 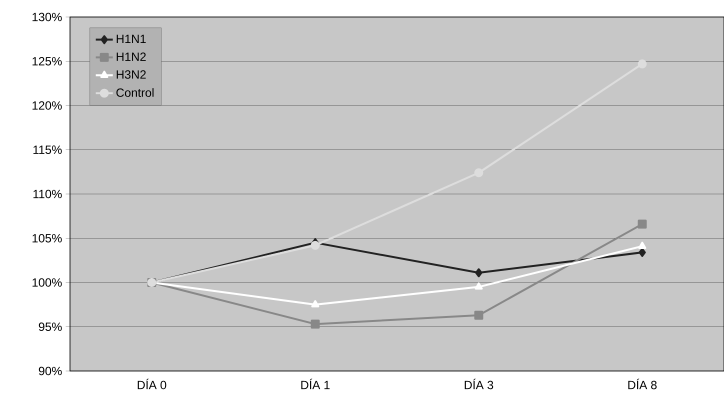 What do you see at coordinates (642, 384) in the screenshot?
I see `x-tick-label: DÍA 8` at bounding box center [642, 384].